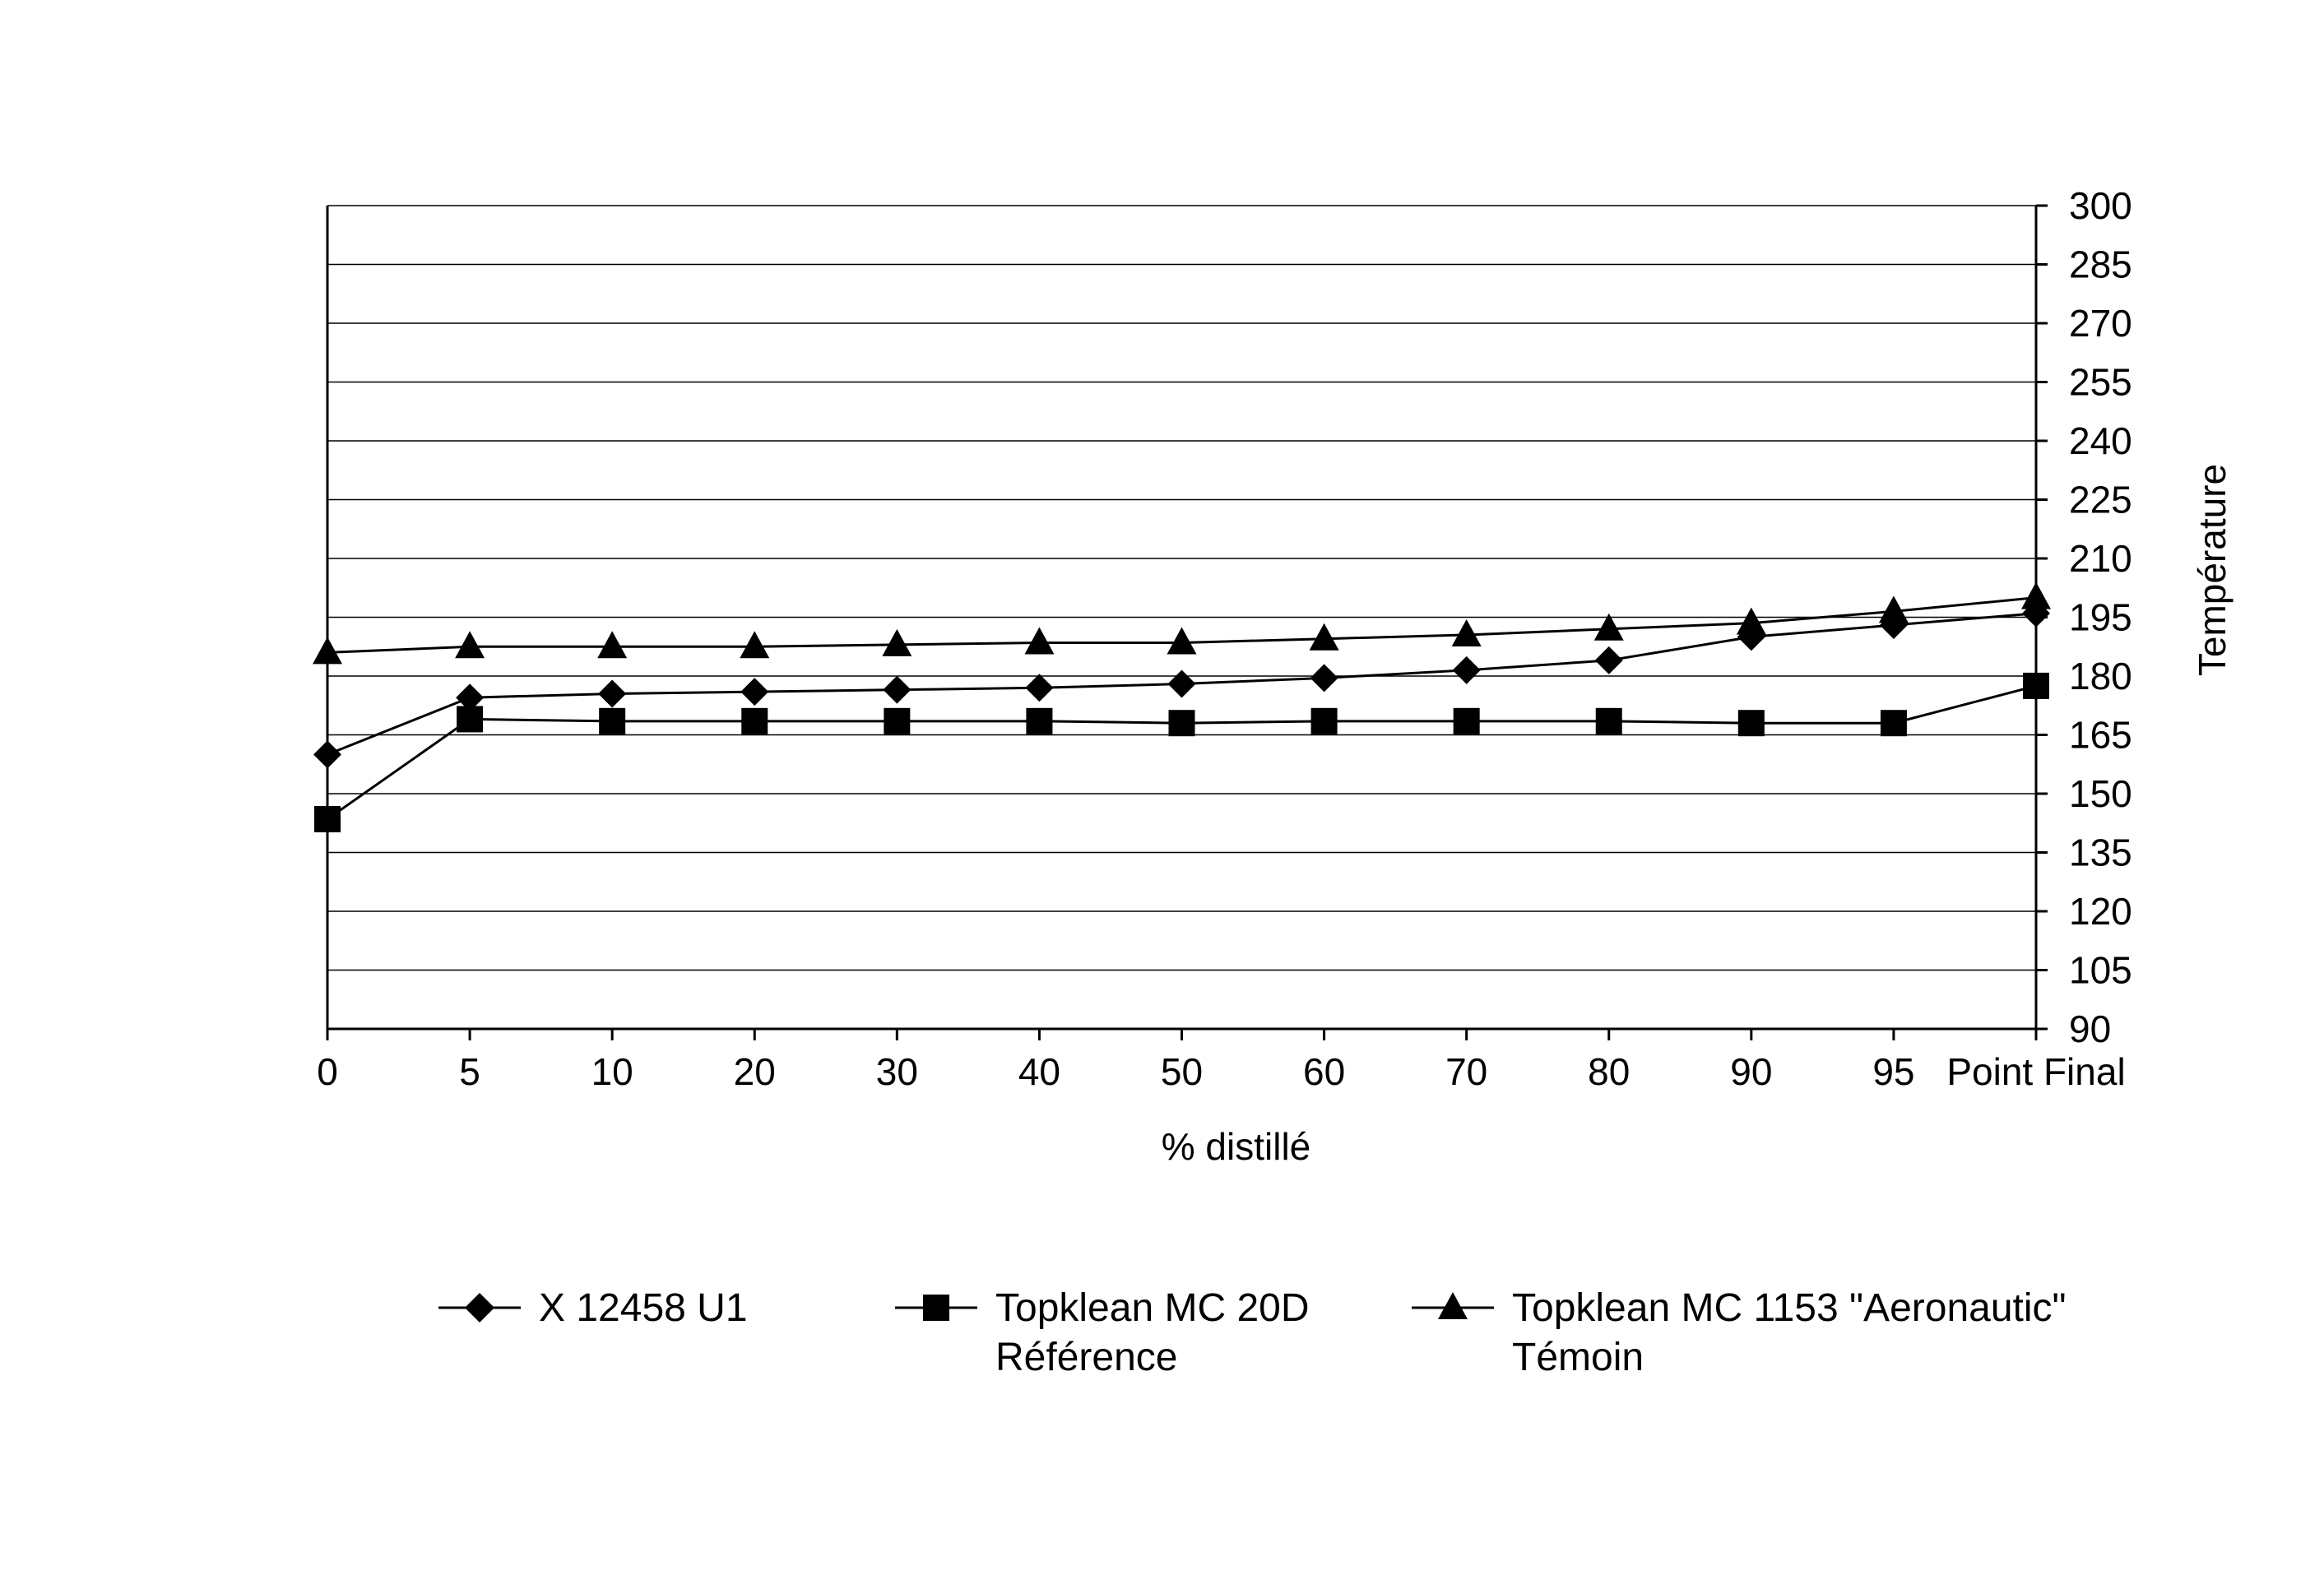 This screenshot has height=1575, width=2324. I want to click on y-tick-label: 135, so click(2100, 853).